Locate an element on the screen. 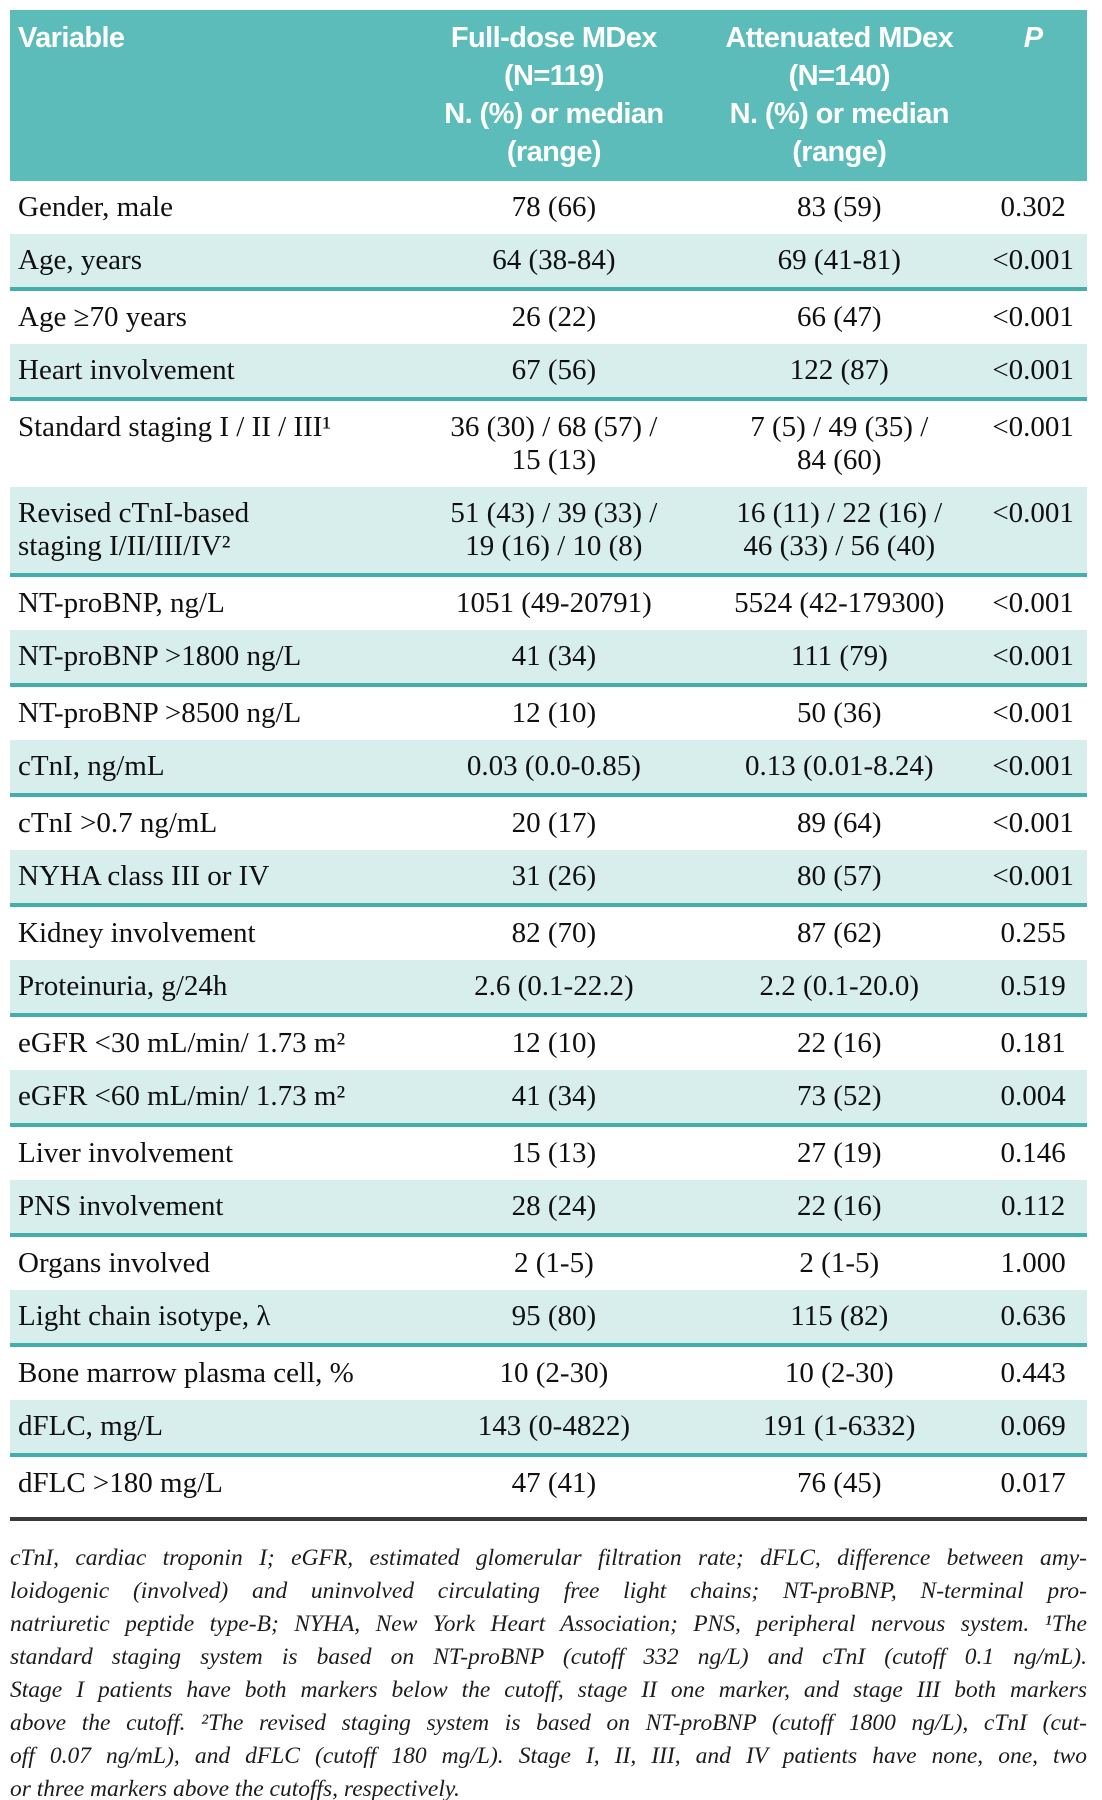 The image size is (1102, 1800). row-attenuated-value: 5524 (42-179300) is located at coordinates (839, 602).